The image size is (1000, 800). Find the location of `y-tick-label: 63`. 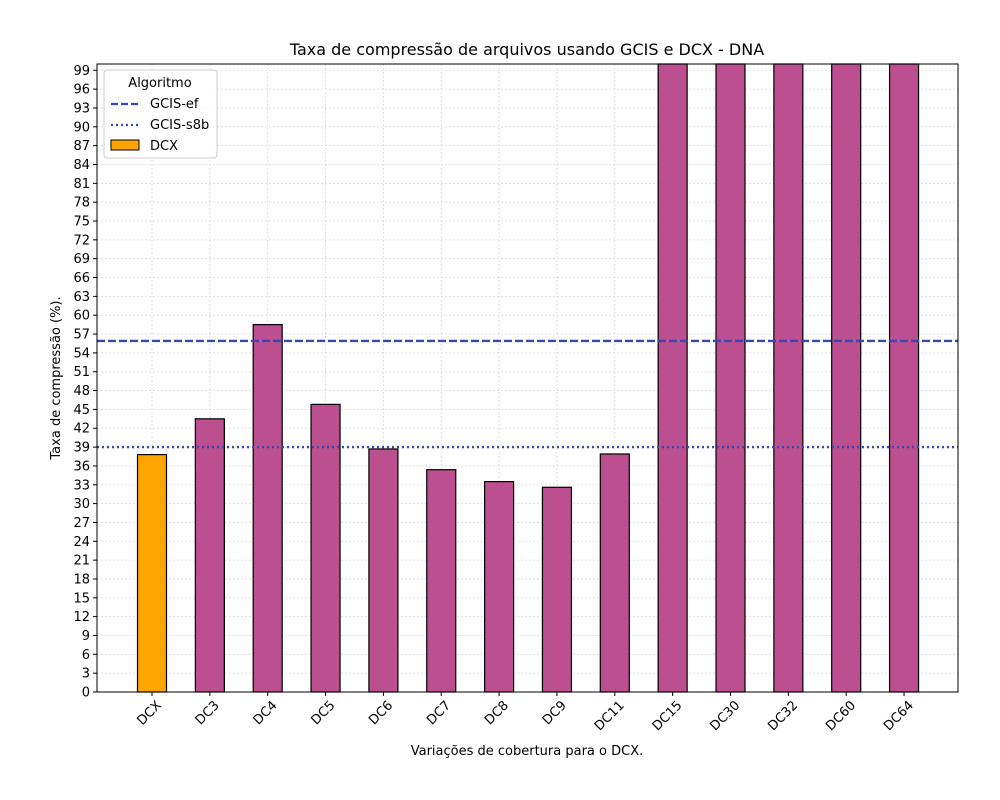

y-tick-label: 63 is located at coordinates (81, 297).